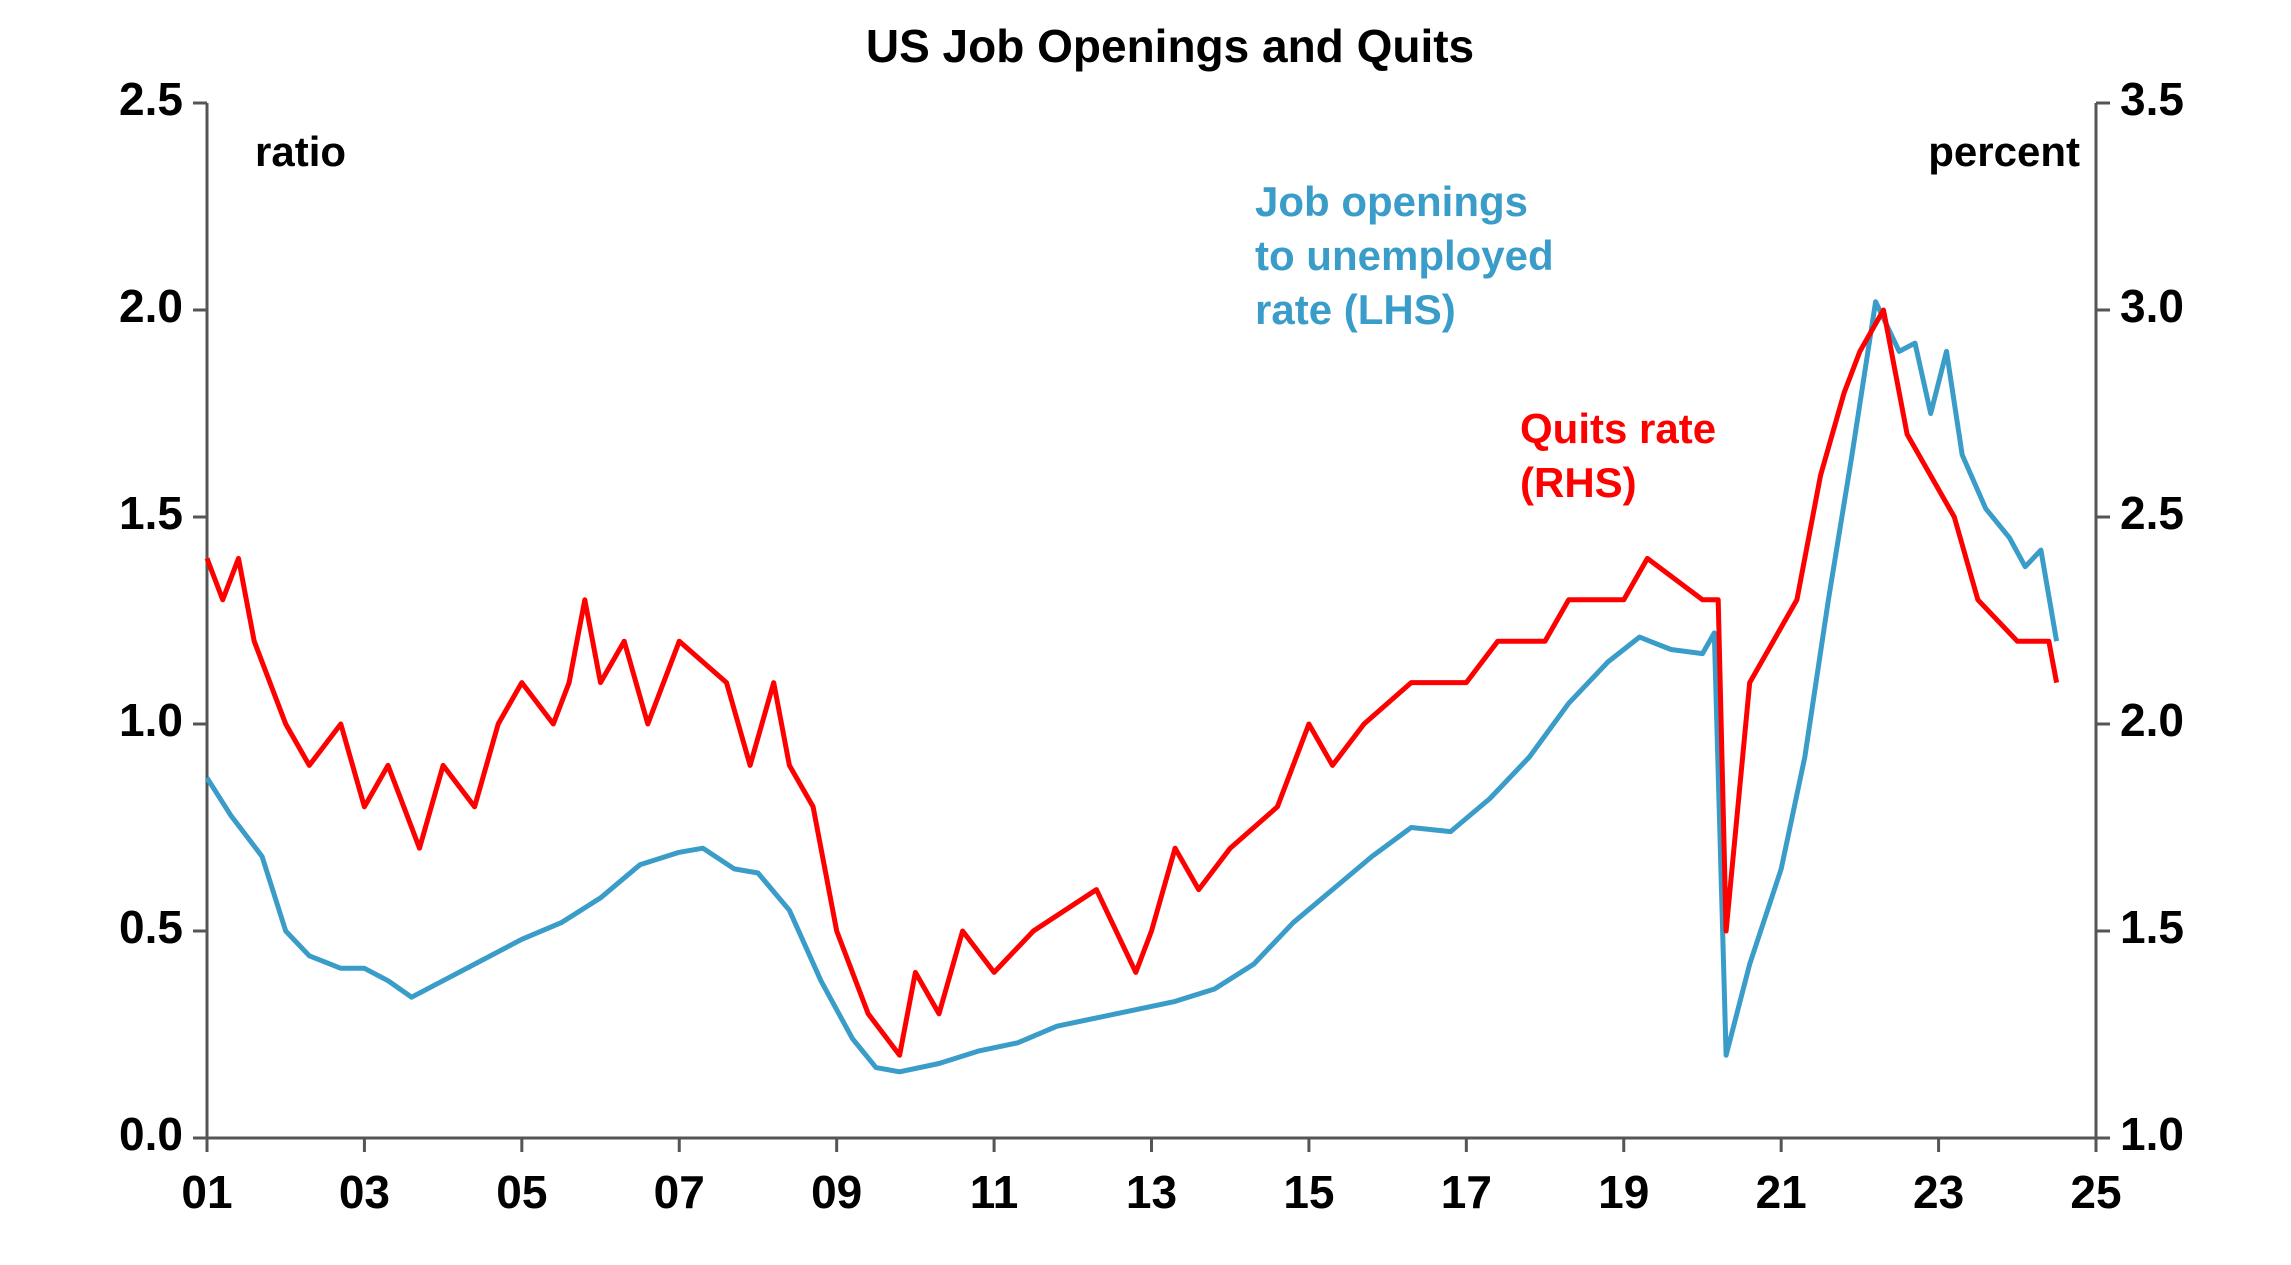  What do you see at coordinates (151, 720) in the screenshot?
I see `y-tick-label: 1.0` at bounding box center [151, 720].